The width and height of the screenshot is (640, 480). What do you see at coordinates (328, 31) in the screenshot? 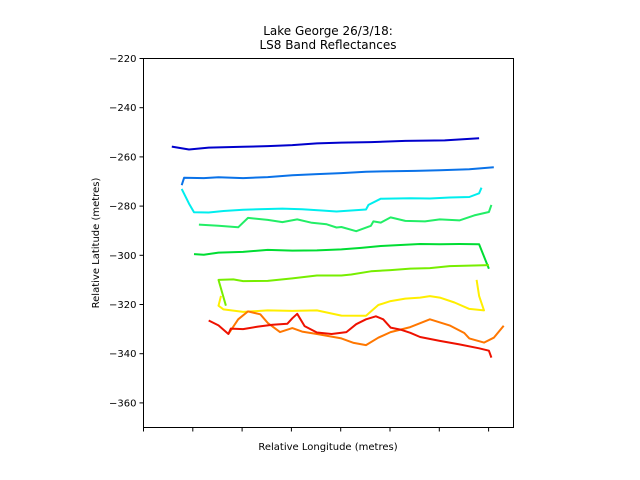
I see `chart-title-line-1: Lake George 26/3/18:` at bounding box center [328, 31].